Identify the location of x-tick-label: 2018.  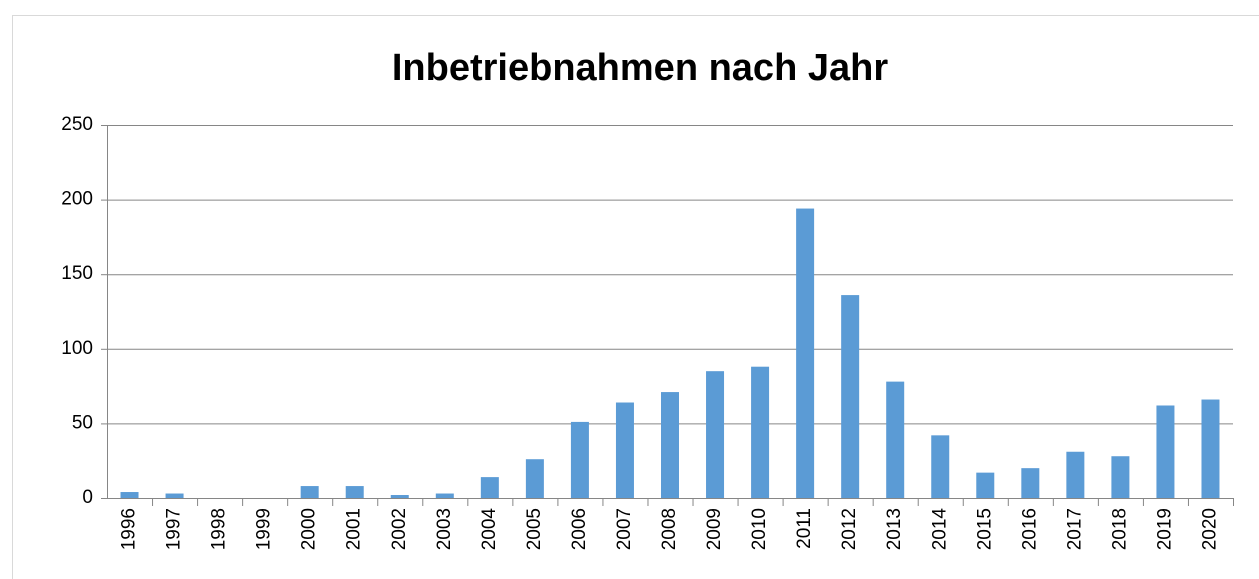
(1119, 529).